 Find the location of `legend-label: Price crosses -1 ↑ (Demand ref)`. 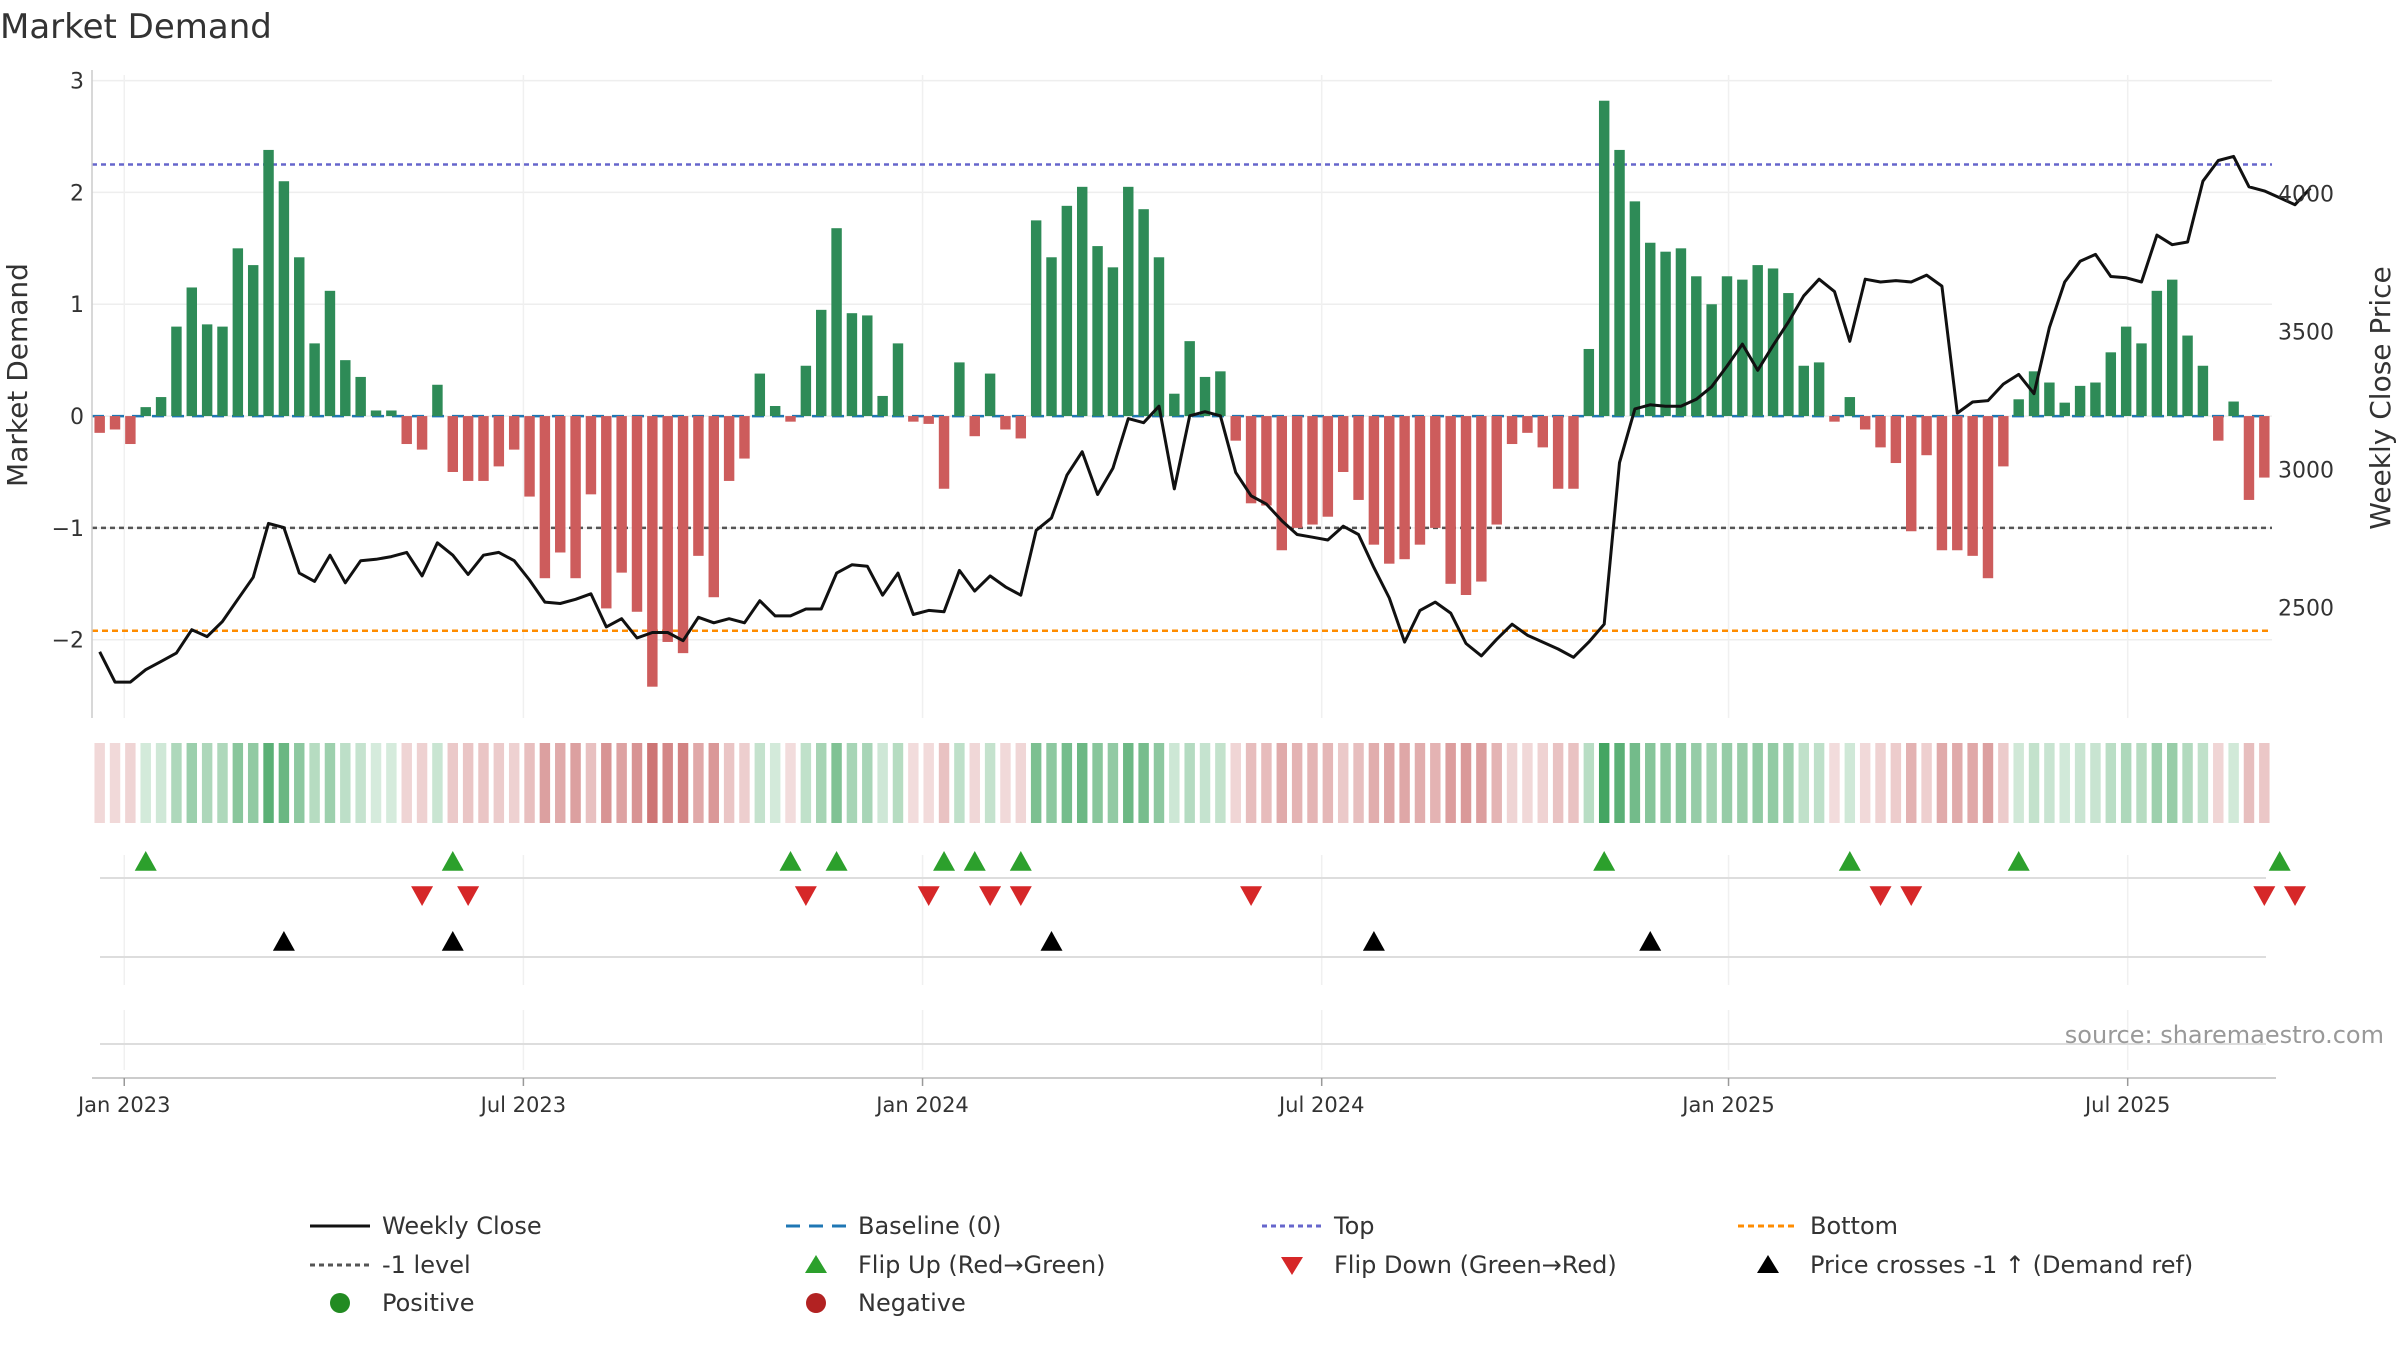

legend-label: Price crosses -1 ↑ (Demand ref) is located at coordinates (2001, 1265).